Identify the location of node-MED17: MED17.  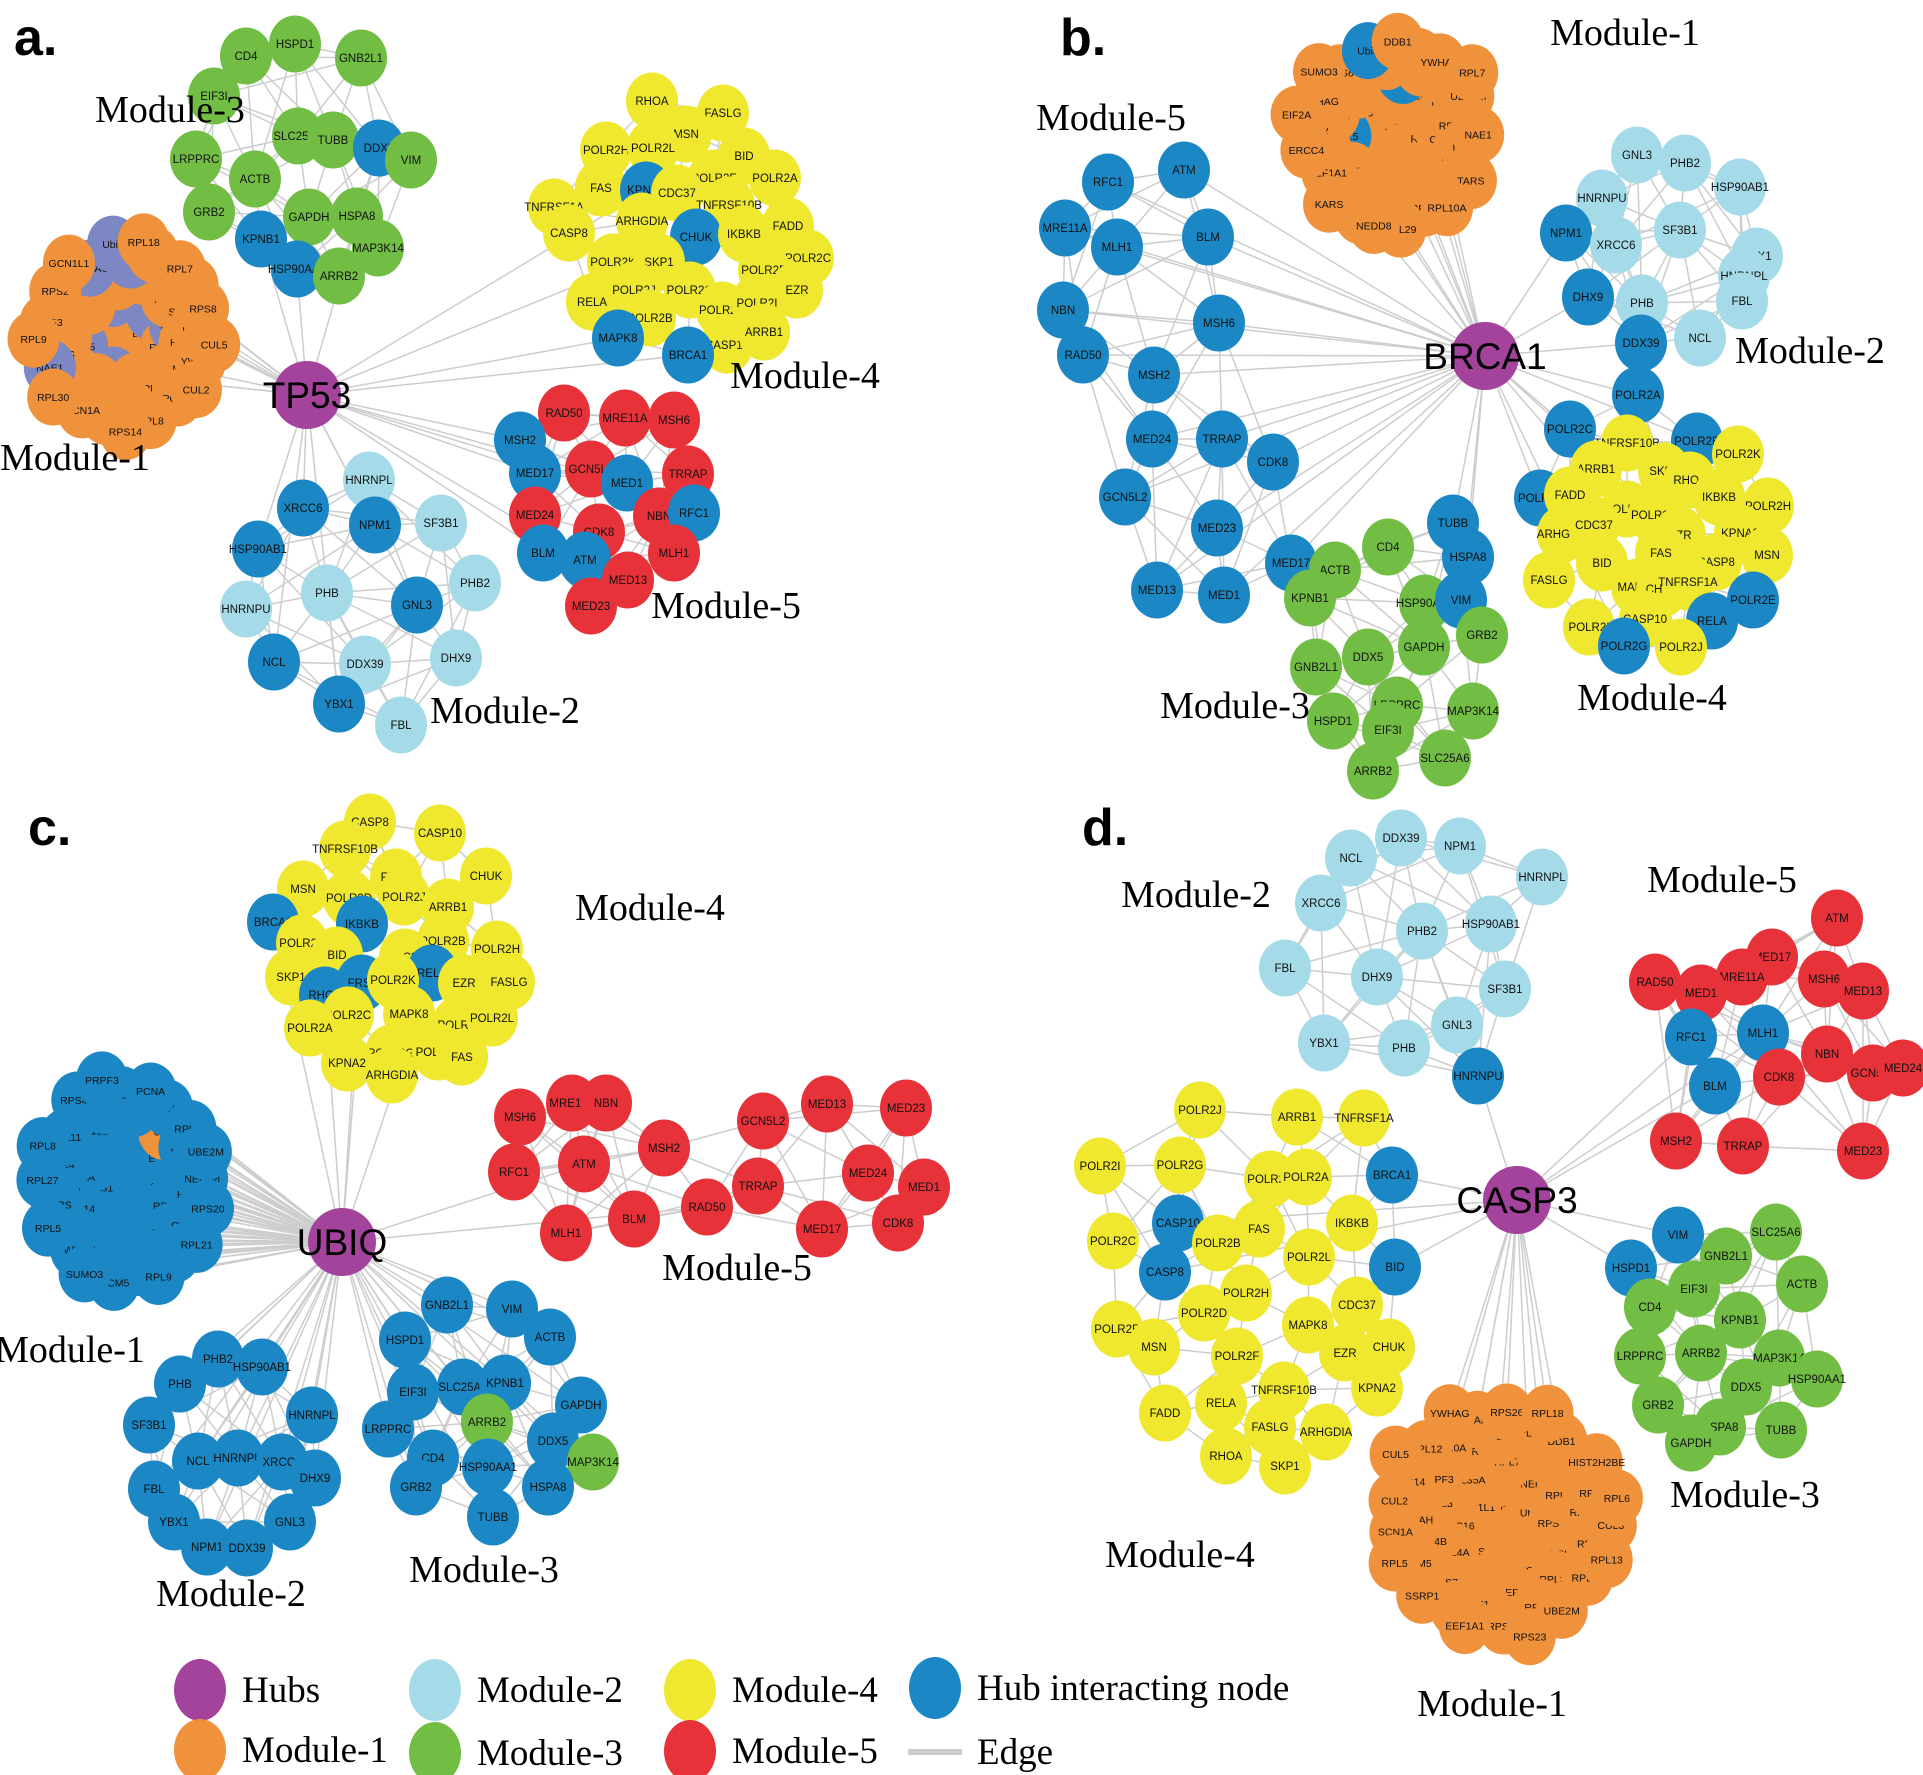
(535, 473).